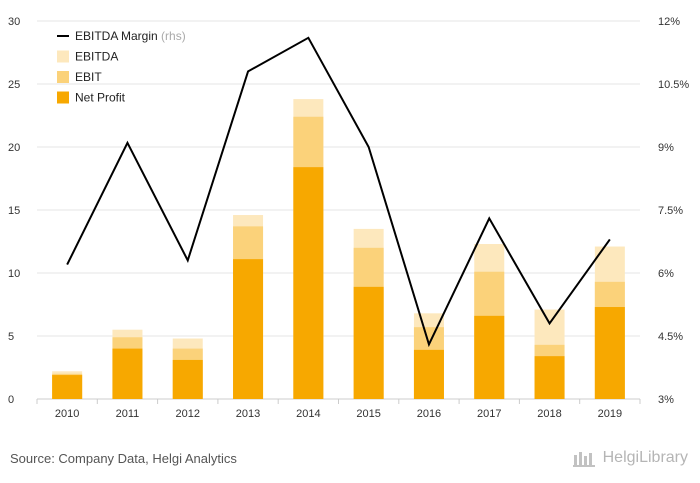  Describe the element at coordinates (67, 414) in the screenshot. I see `x-tick-label: 2010` at that location.